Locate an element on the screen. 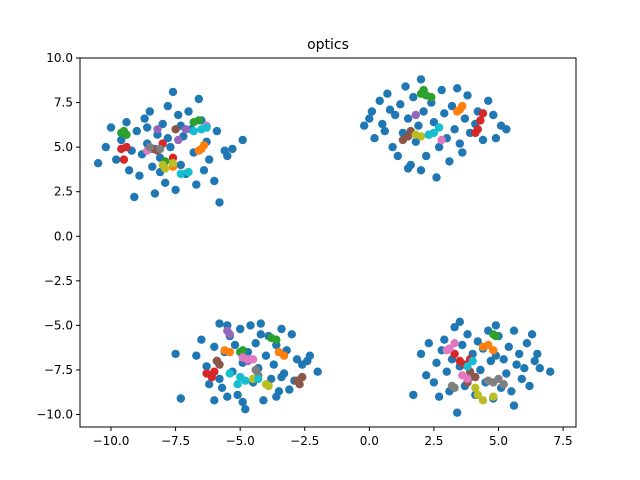  y-tick-label: 10.0 is located at coordinates (59, 58).